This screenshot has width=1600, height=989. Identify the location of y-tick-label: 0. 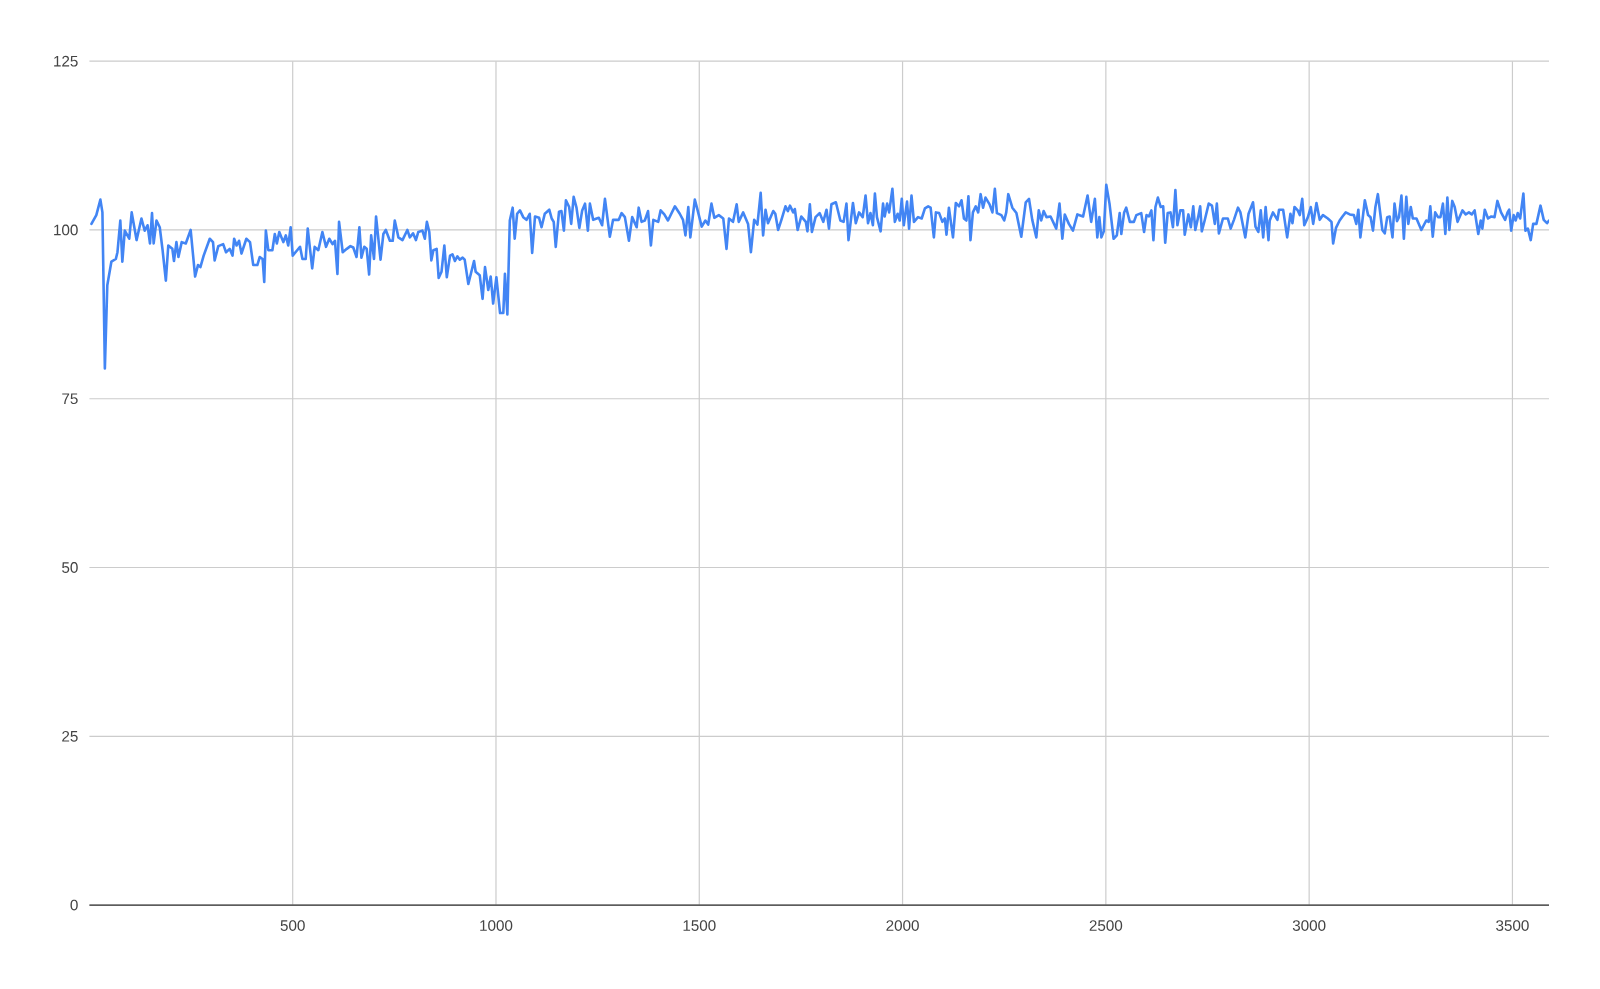
(74, 905).